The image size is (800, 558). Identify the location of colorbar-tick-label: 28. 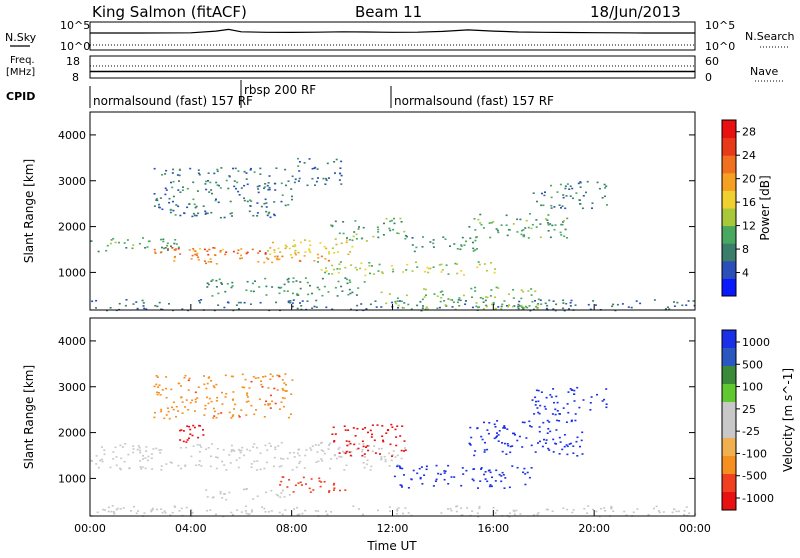
(749, 132).